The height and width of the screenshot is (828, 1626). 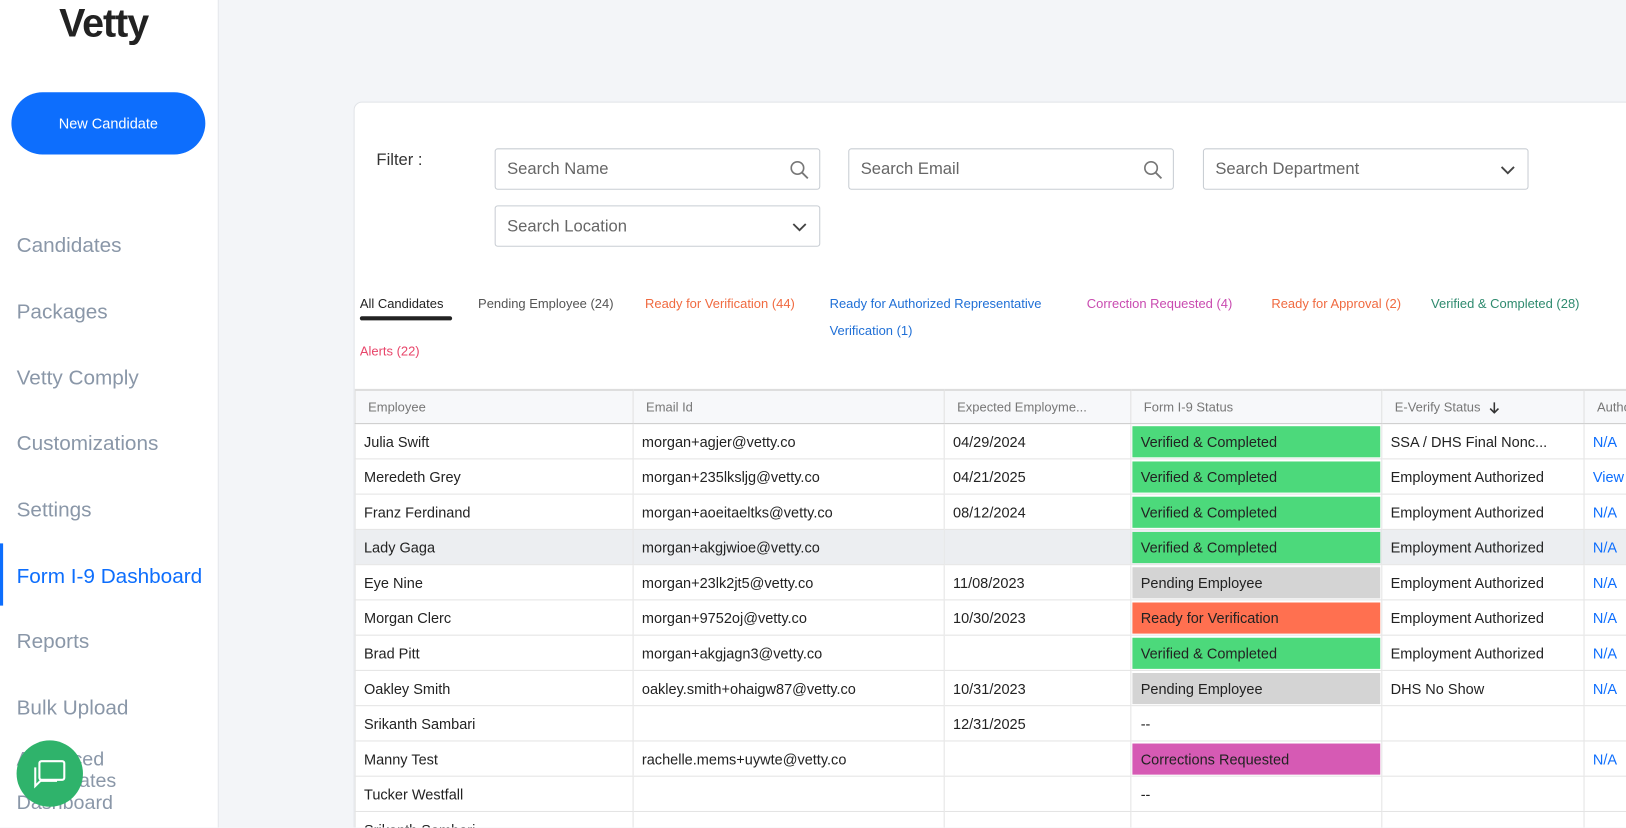 I want to click on chat-icon, so click(x=50, y=774).